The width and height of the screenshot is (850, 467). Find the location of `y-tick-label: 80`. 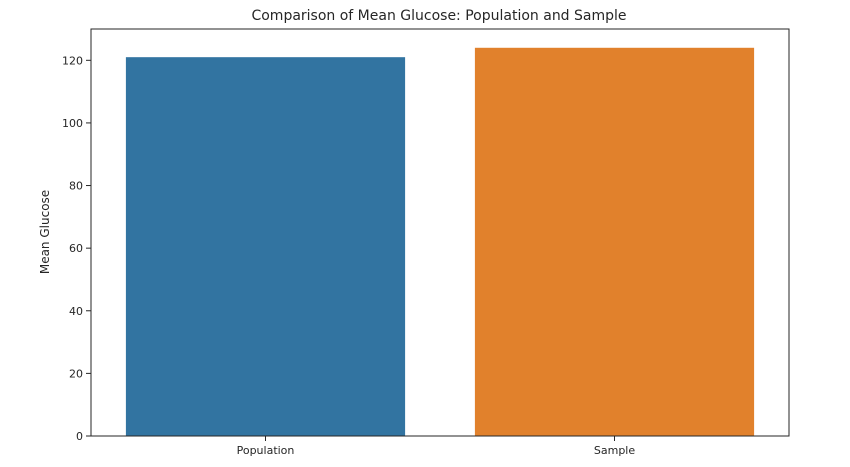

y-tick-label: 80 is located at coordinates (76, 186).